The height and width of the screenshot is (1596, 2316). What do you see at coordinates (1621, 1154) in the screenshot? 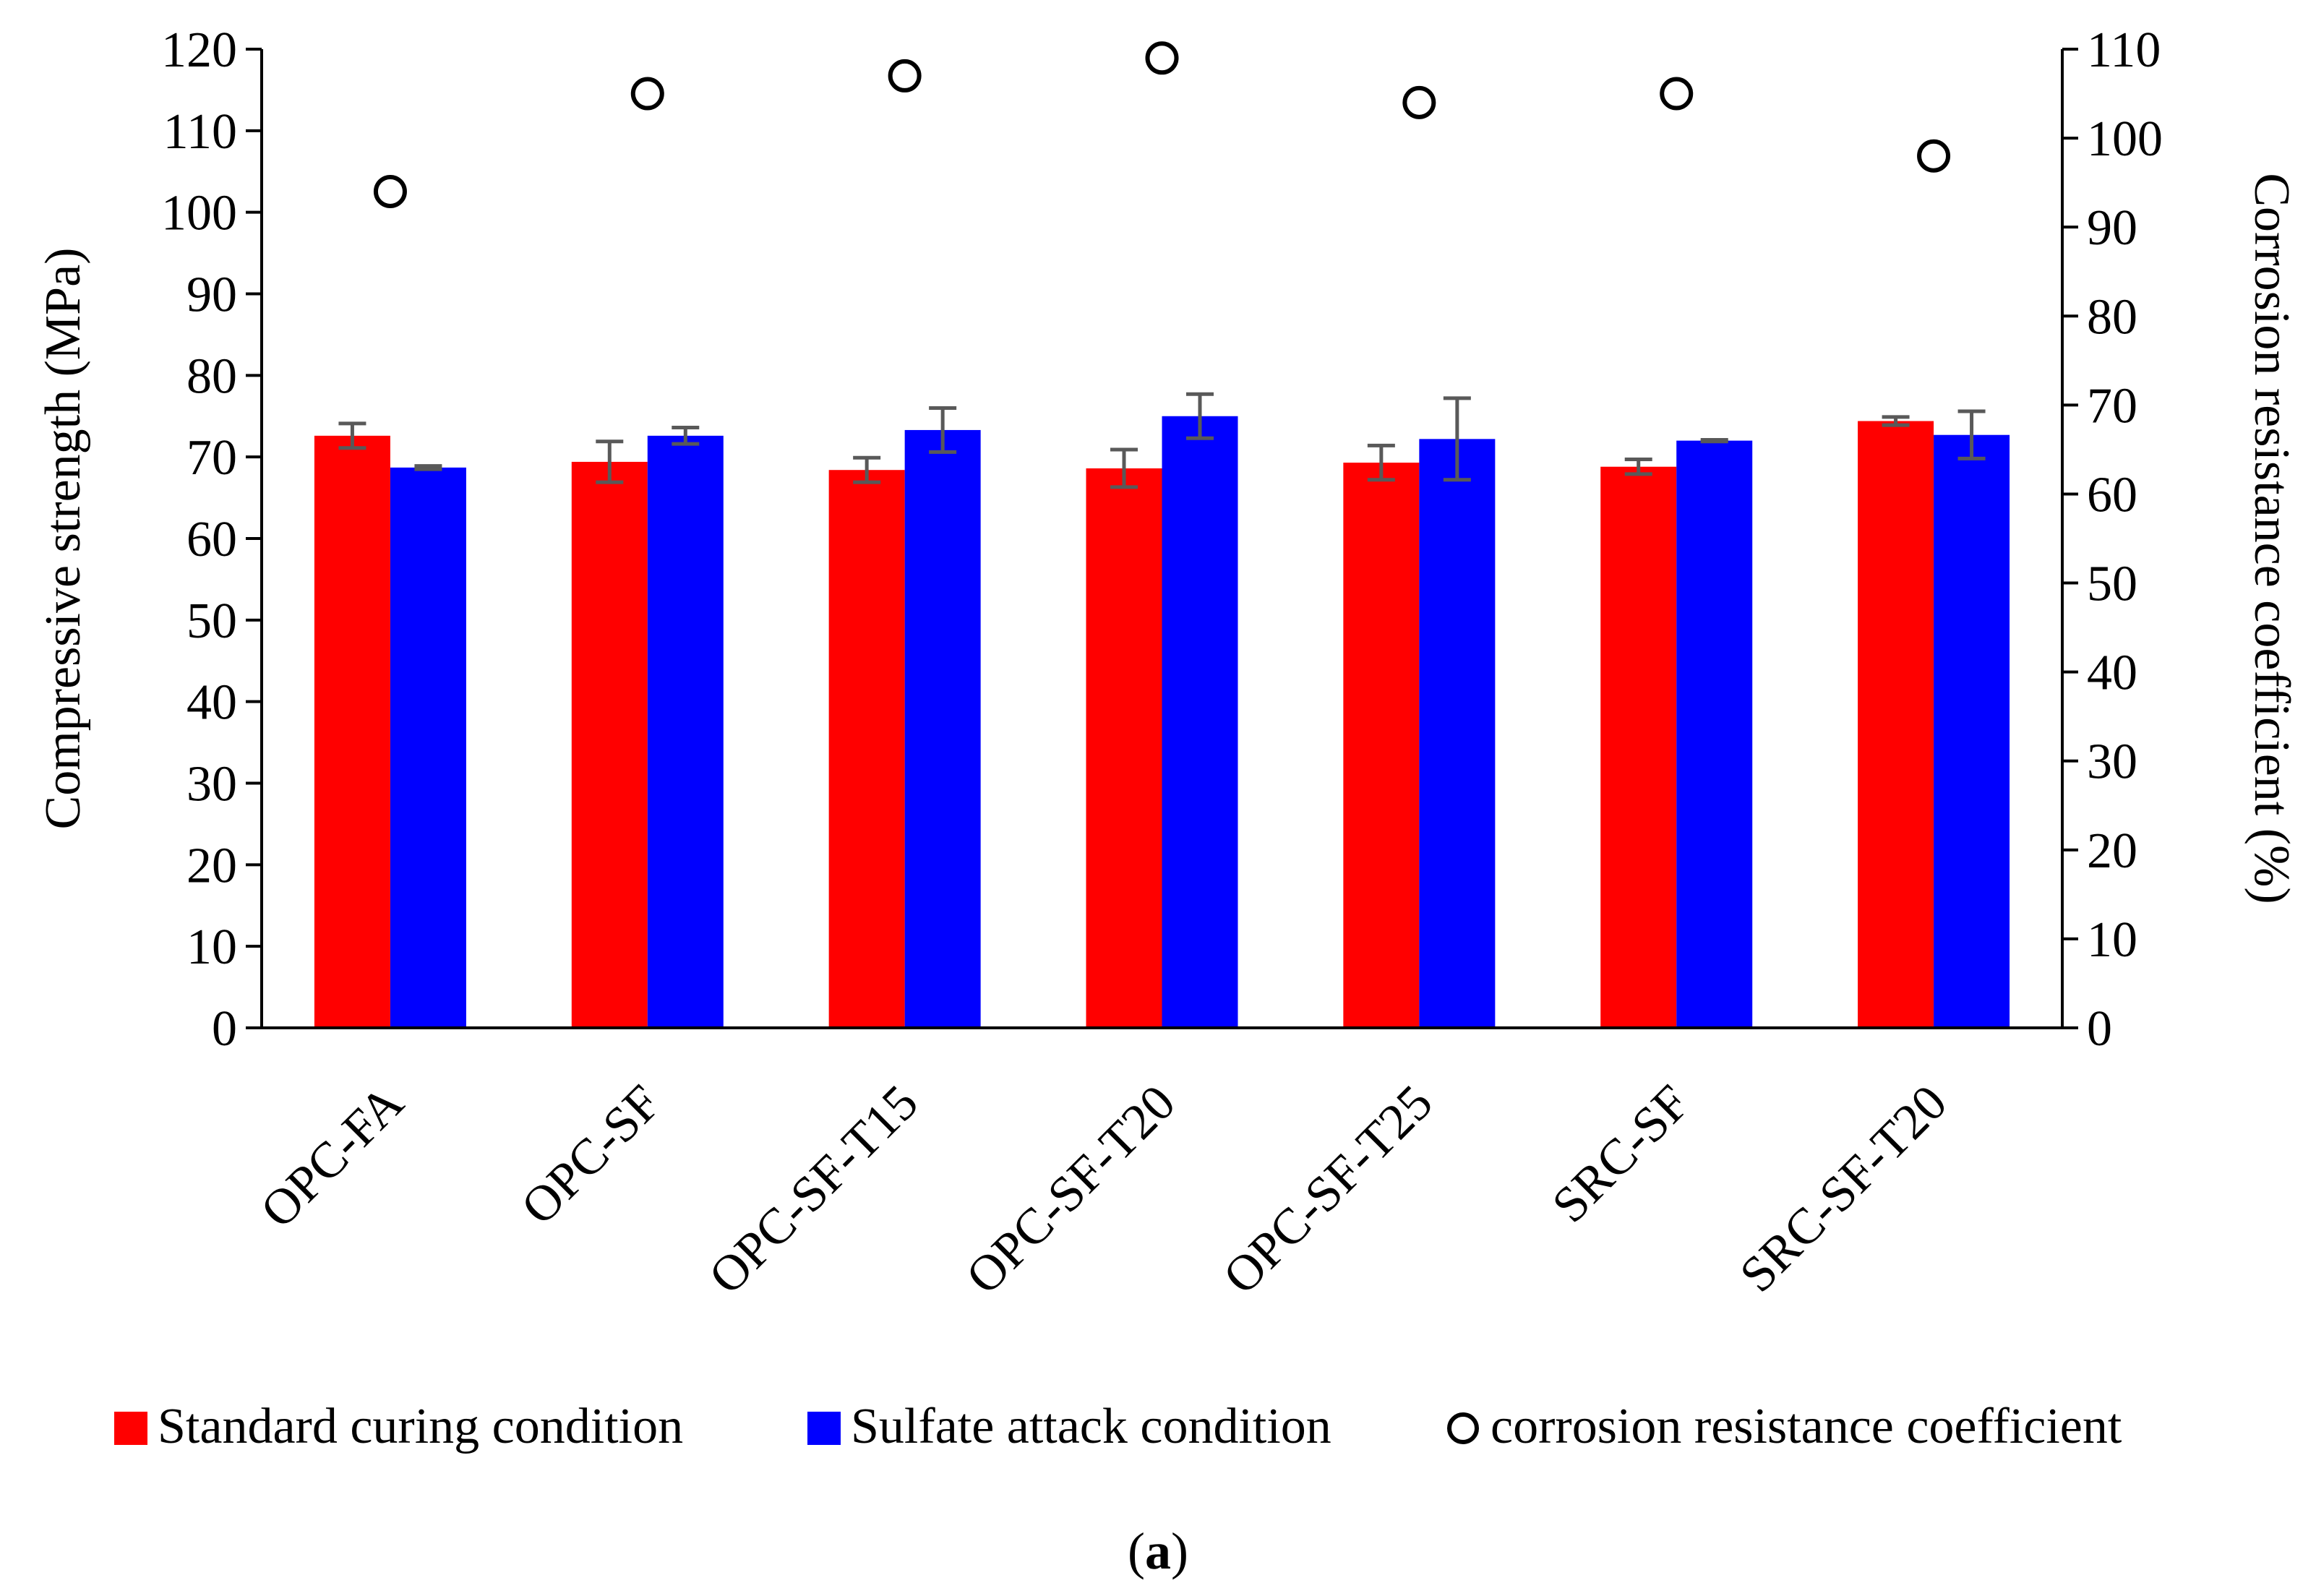
I see `x-tick-label-src-sf: SRC-SF` at bounding box center [1621, 1154].